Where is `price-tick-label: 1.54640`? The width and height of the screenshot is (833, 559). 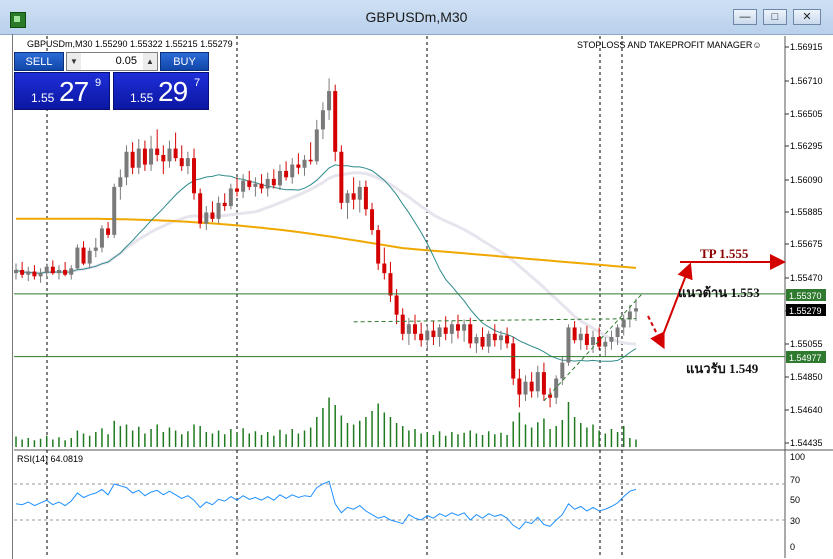 price-tick-label: 1.54640 is located at coordinates (806, 410).